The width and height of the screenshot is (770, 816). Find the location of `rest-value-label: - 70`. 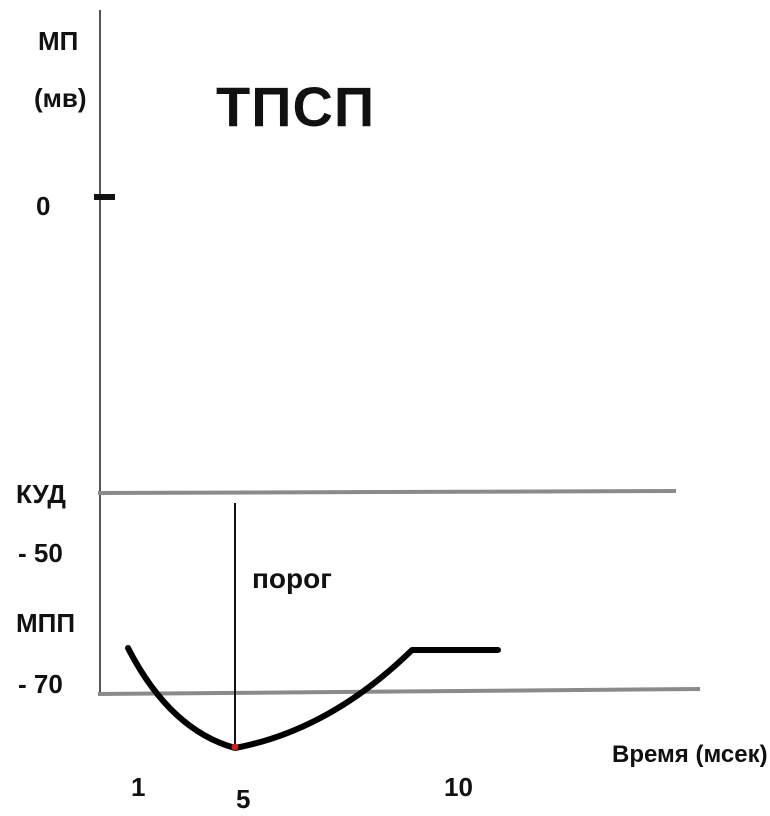

rest-value-label: - 70 is located at coordinates (40, 684).